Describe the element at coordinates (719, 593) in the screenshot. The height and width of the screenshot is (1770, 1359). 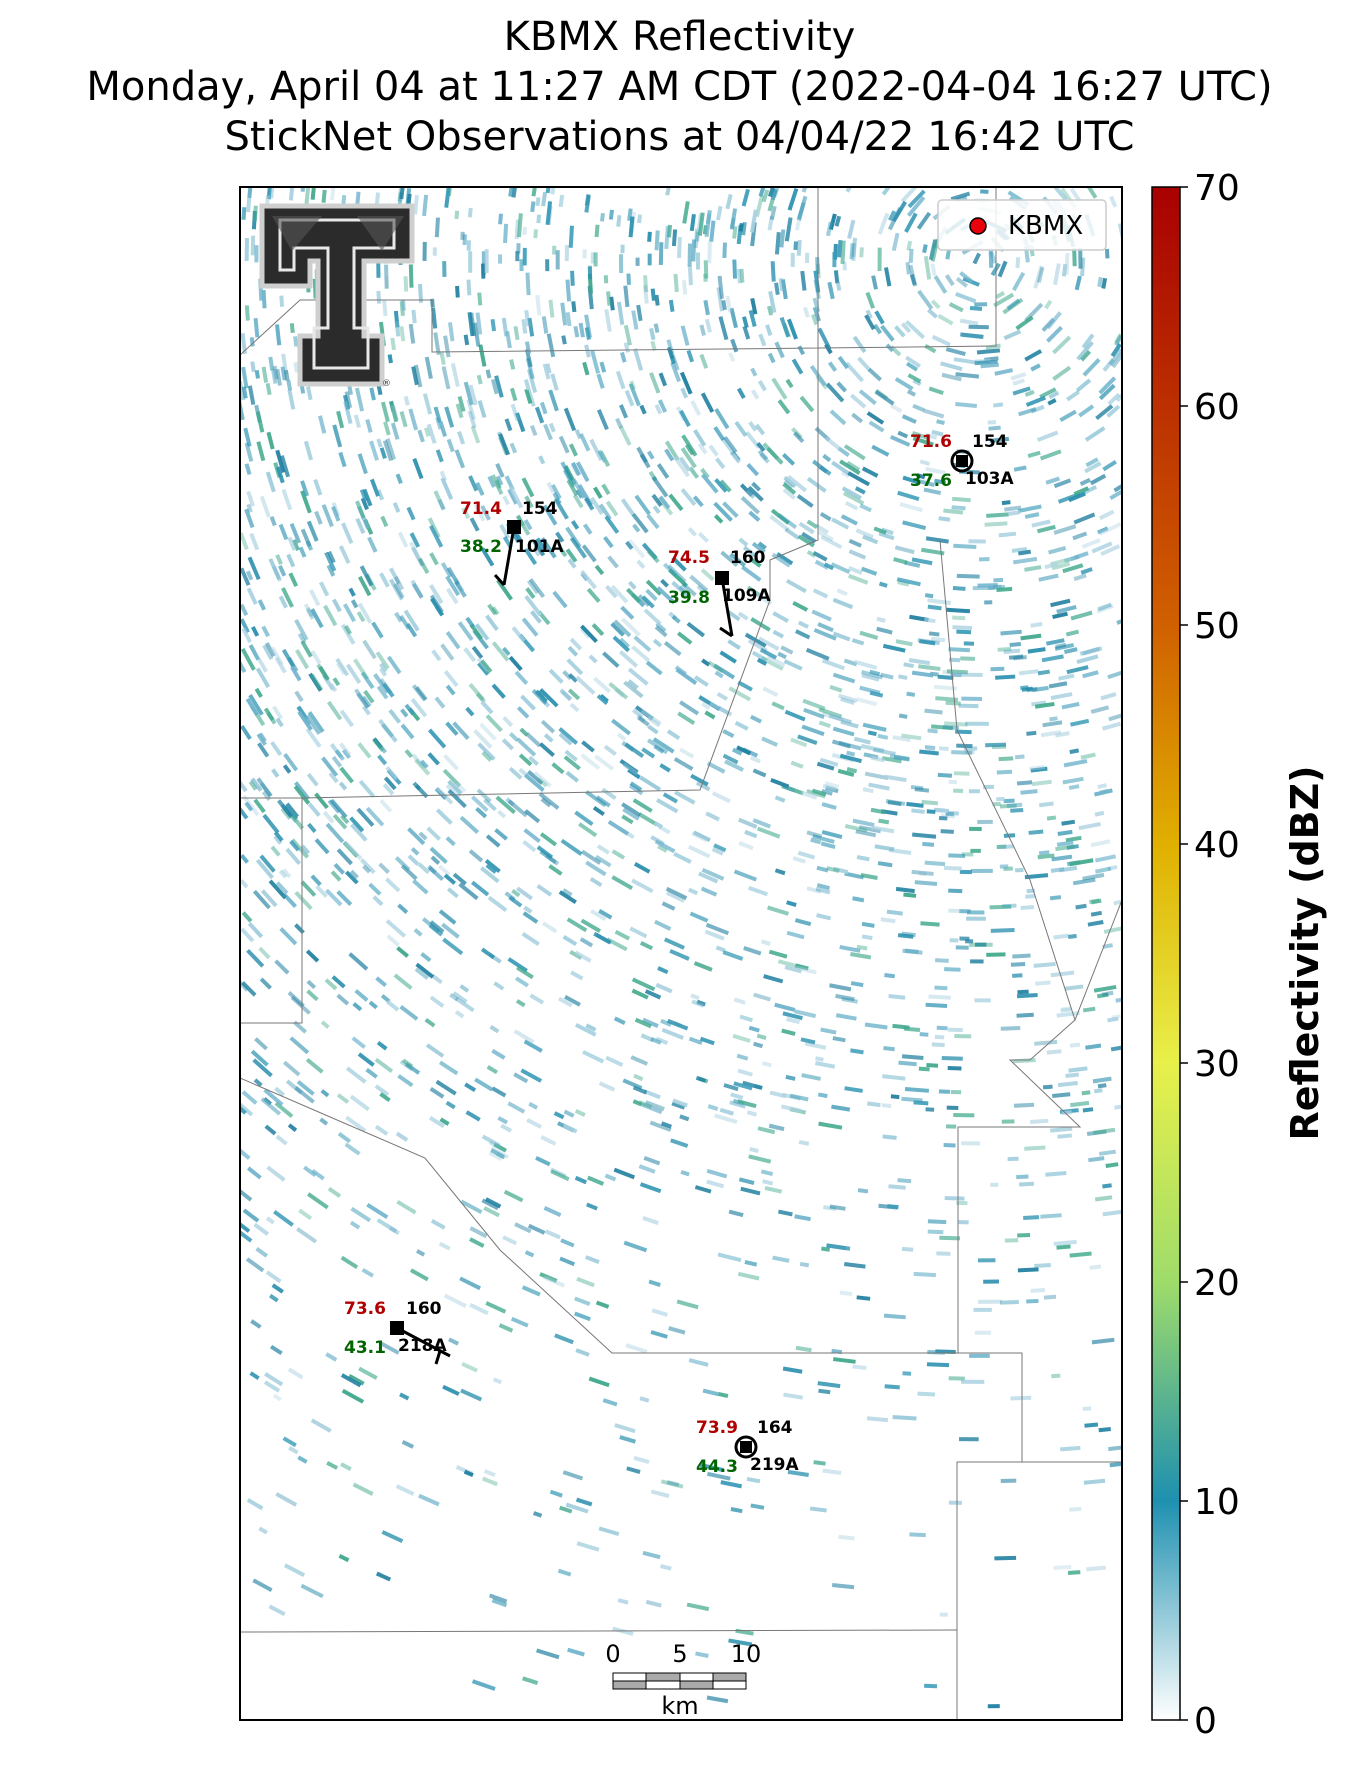
I see `station-109A: 74.5 160 39.8 109A` at that location.